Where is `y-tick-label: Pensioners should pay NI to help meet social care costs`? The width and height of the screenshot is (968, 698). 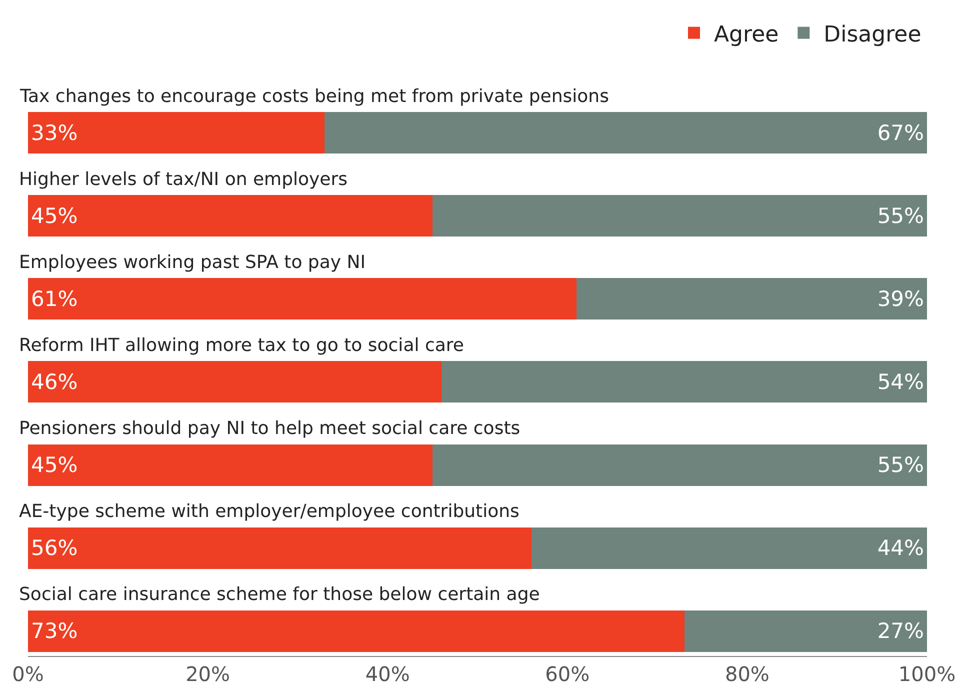
y-tick-label: Pensioners should pay NI to help meet social care costs is located at coordinates (269, 428).